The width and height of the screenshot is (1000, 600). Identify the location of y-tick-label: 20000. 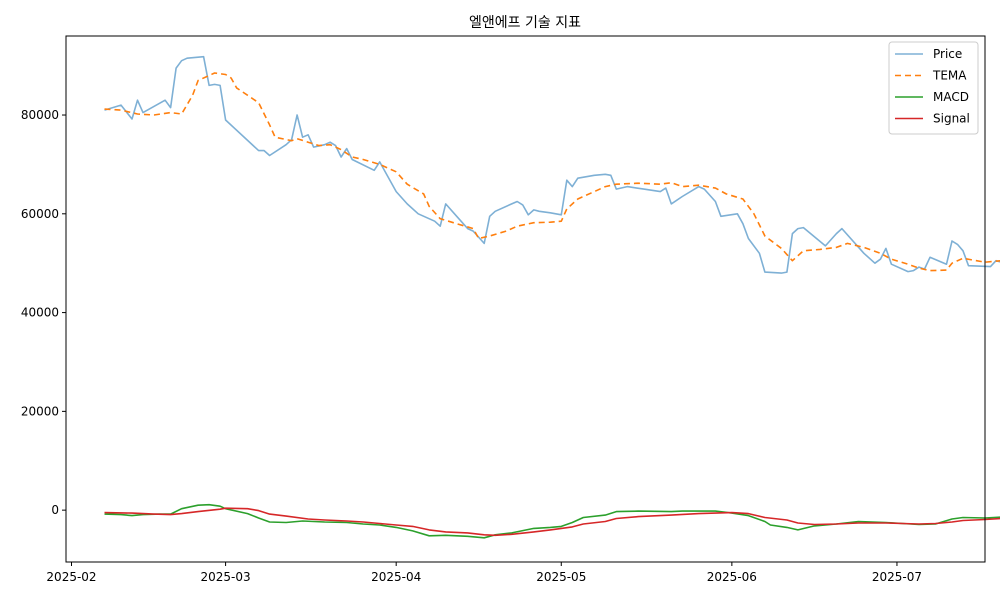
(40, 411).